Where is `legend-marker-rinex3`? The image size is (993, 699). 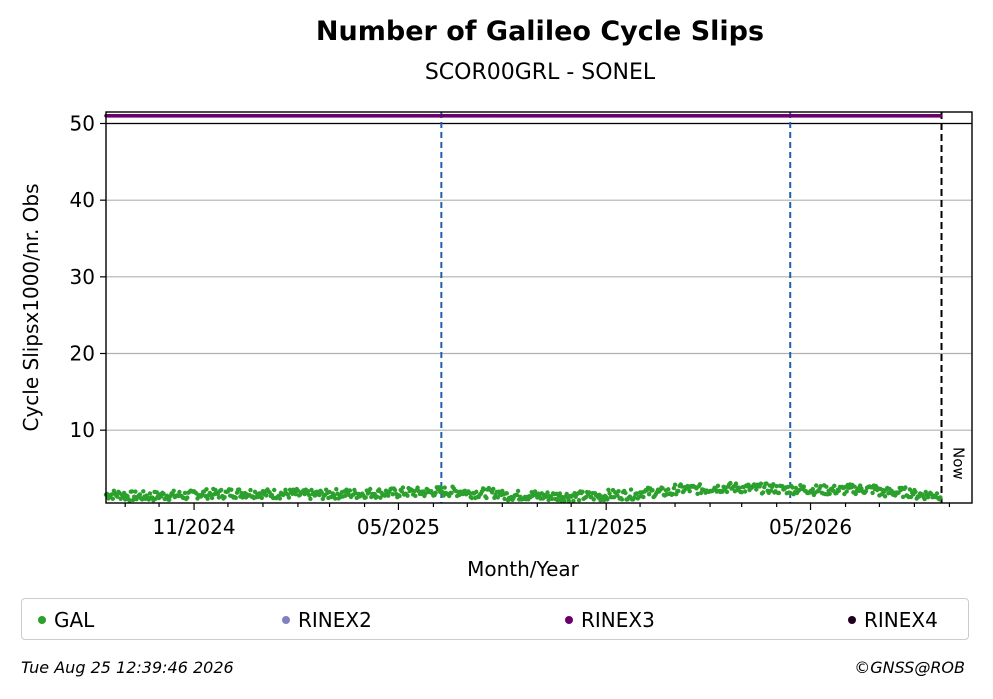 legend-marker-rinex3 is located at coordinates (569, 620).